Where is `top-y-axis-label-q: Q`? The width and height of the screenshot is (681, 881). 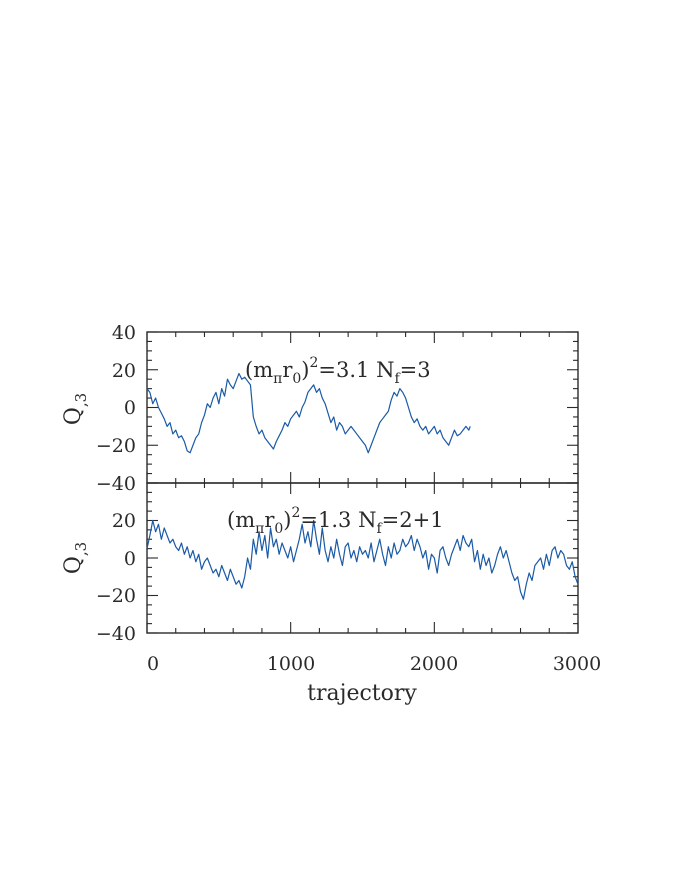 top-y-axis-label-q: Q is located at coordinates (73, 416).